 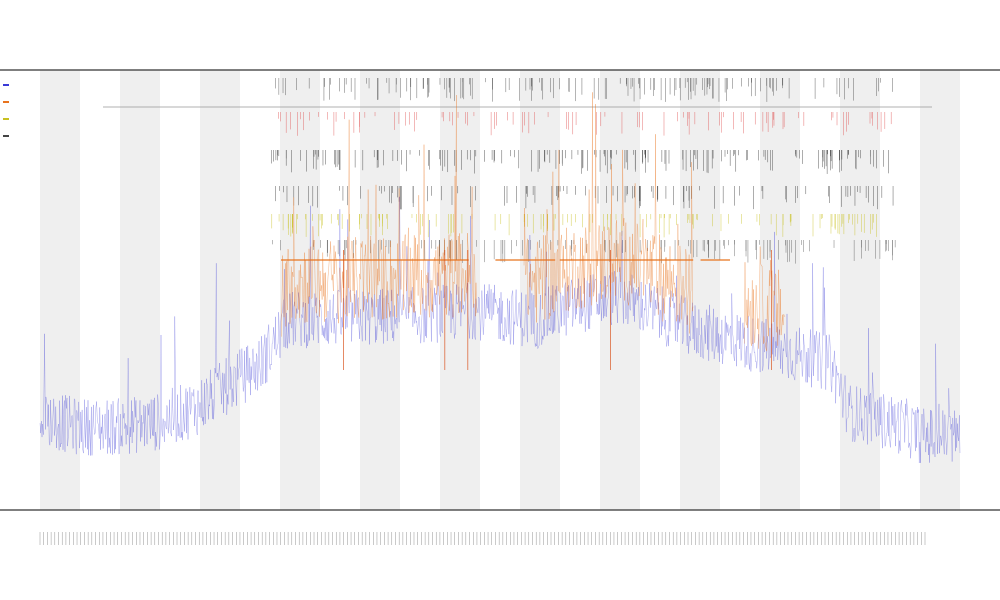 What do you see at coordinates (482, 538) in the screenshot?
I see `x-axis-tick-labels` at bounding box center [482, 538].